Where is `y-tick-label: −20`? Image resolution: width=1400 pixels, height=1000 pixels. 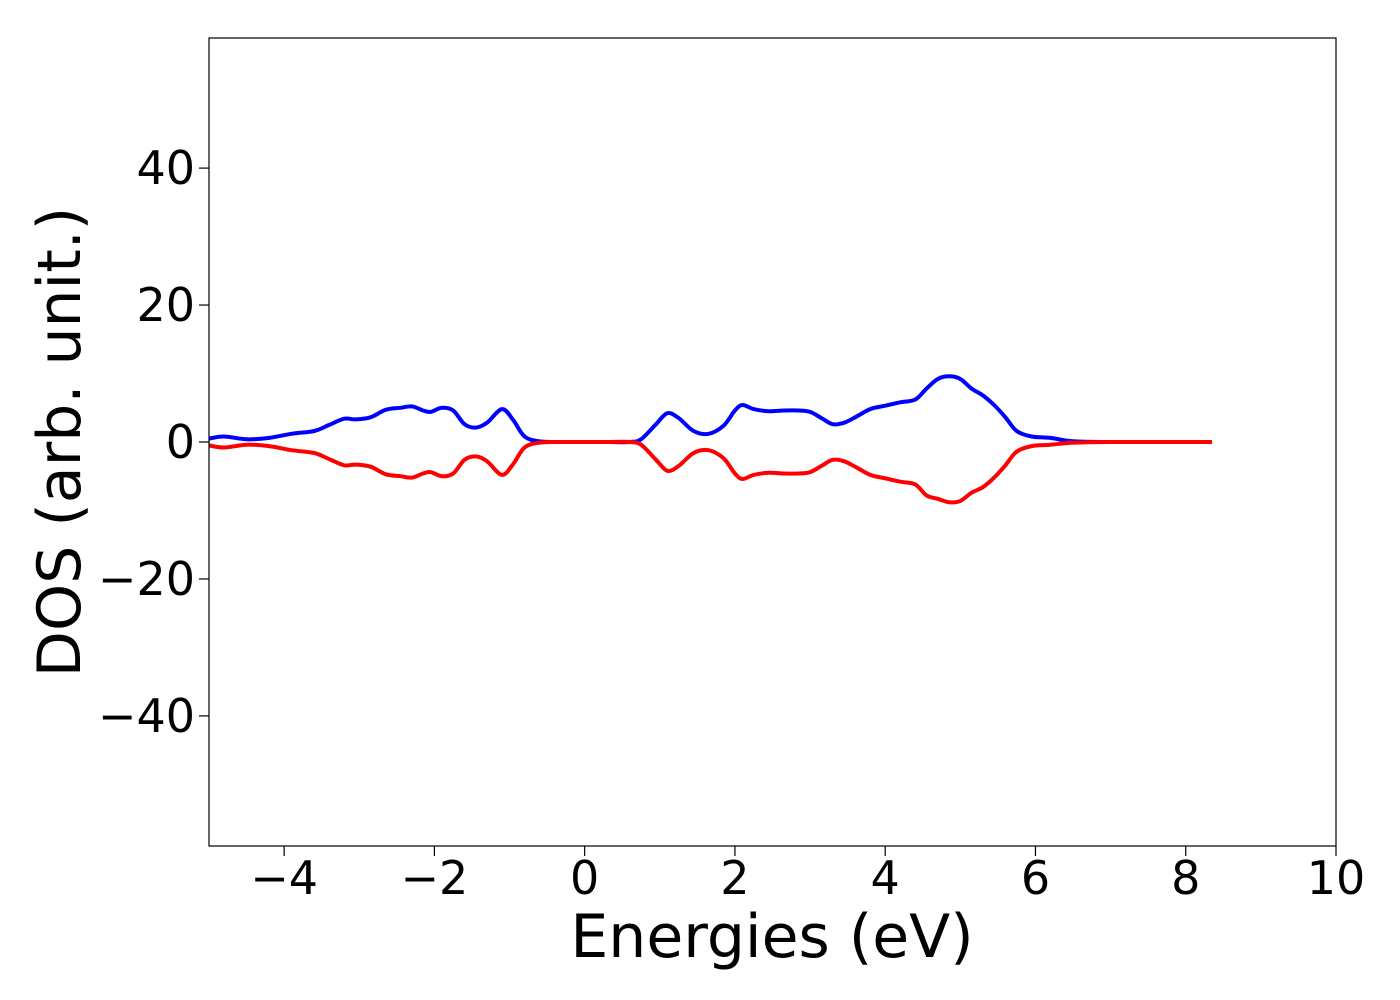
y-tick-label: −20 is located at coordinates (146, 579).